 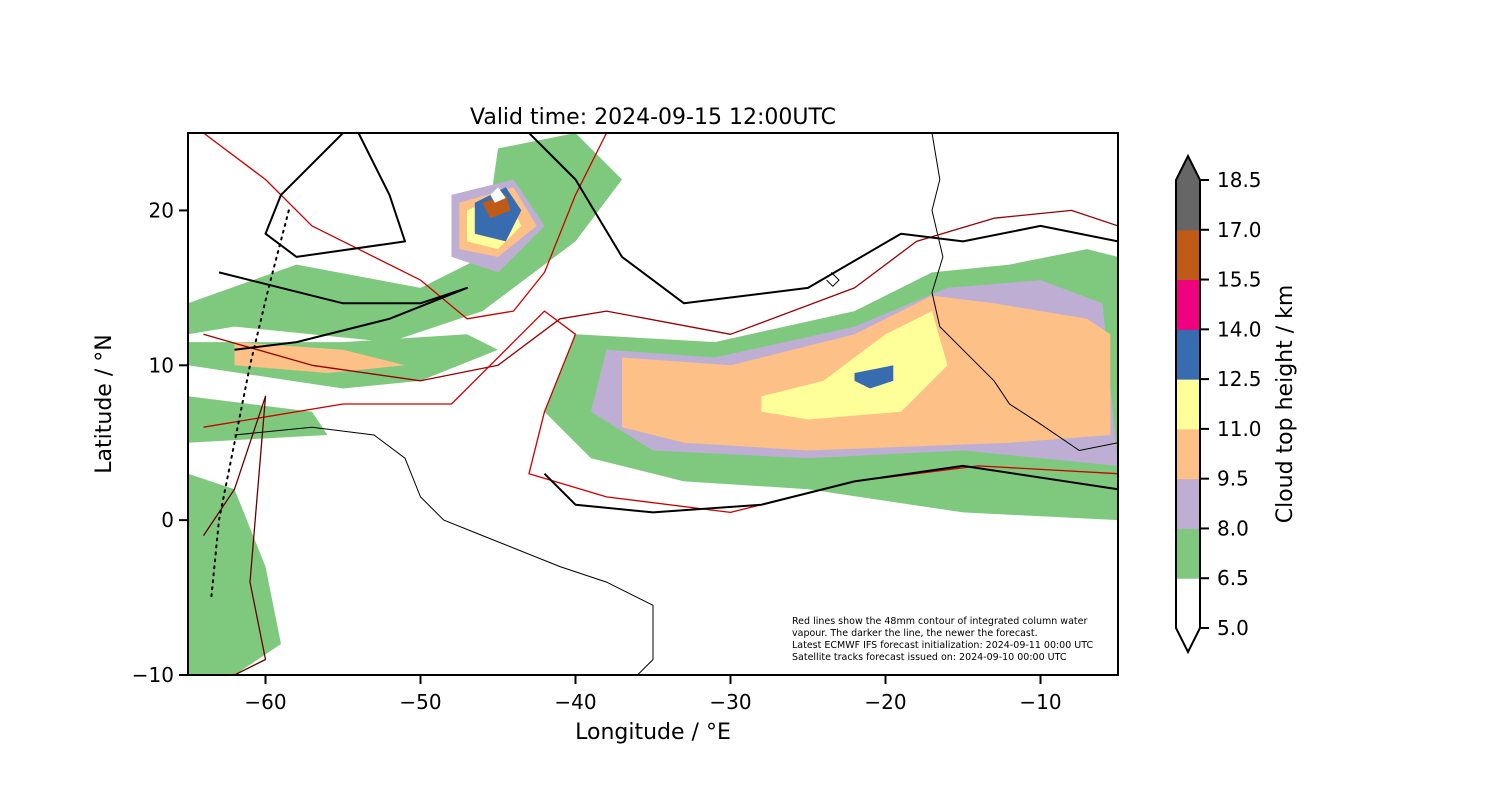 I want to click on colorbar-tick-label: 9.5, so click(x=1233, y=479).